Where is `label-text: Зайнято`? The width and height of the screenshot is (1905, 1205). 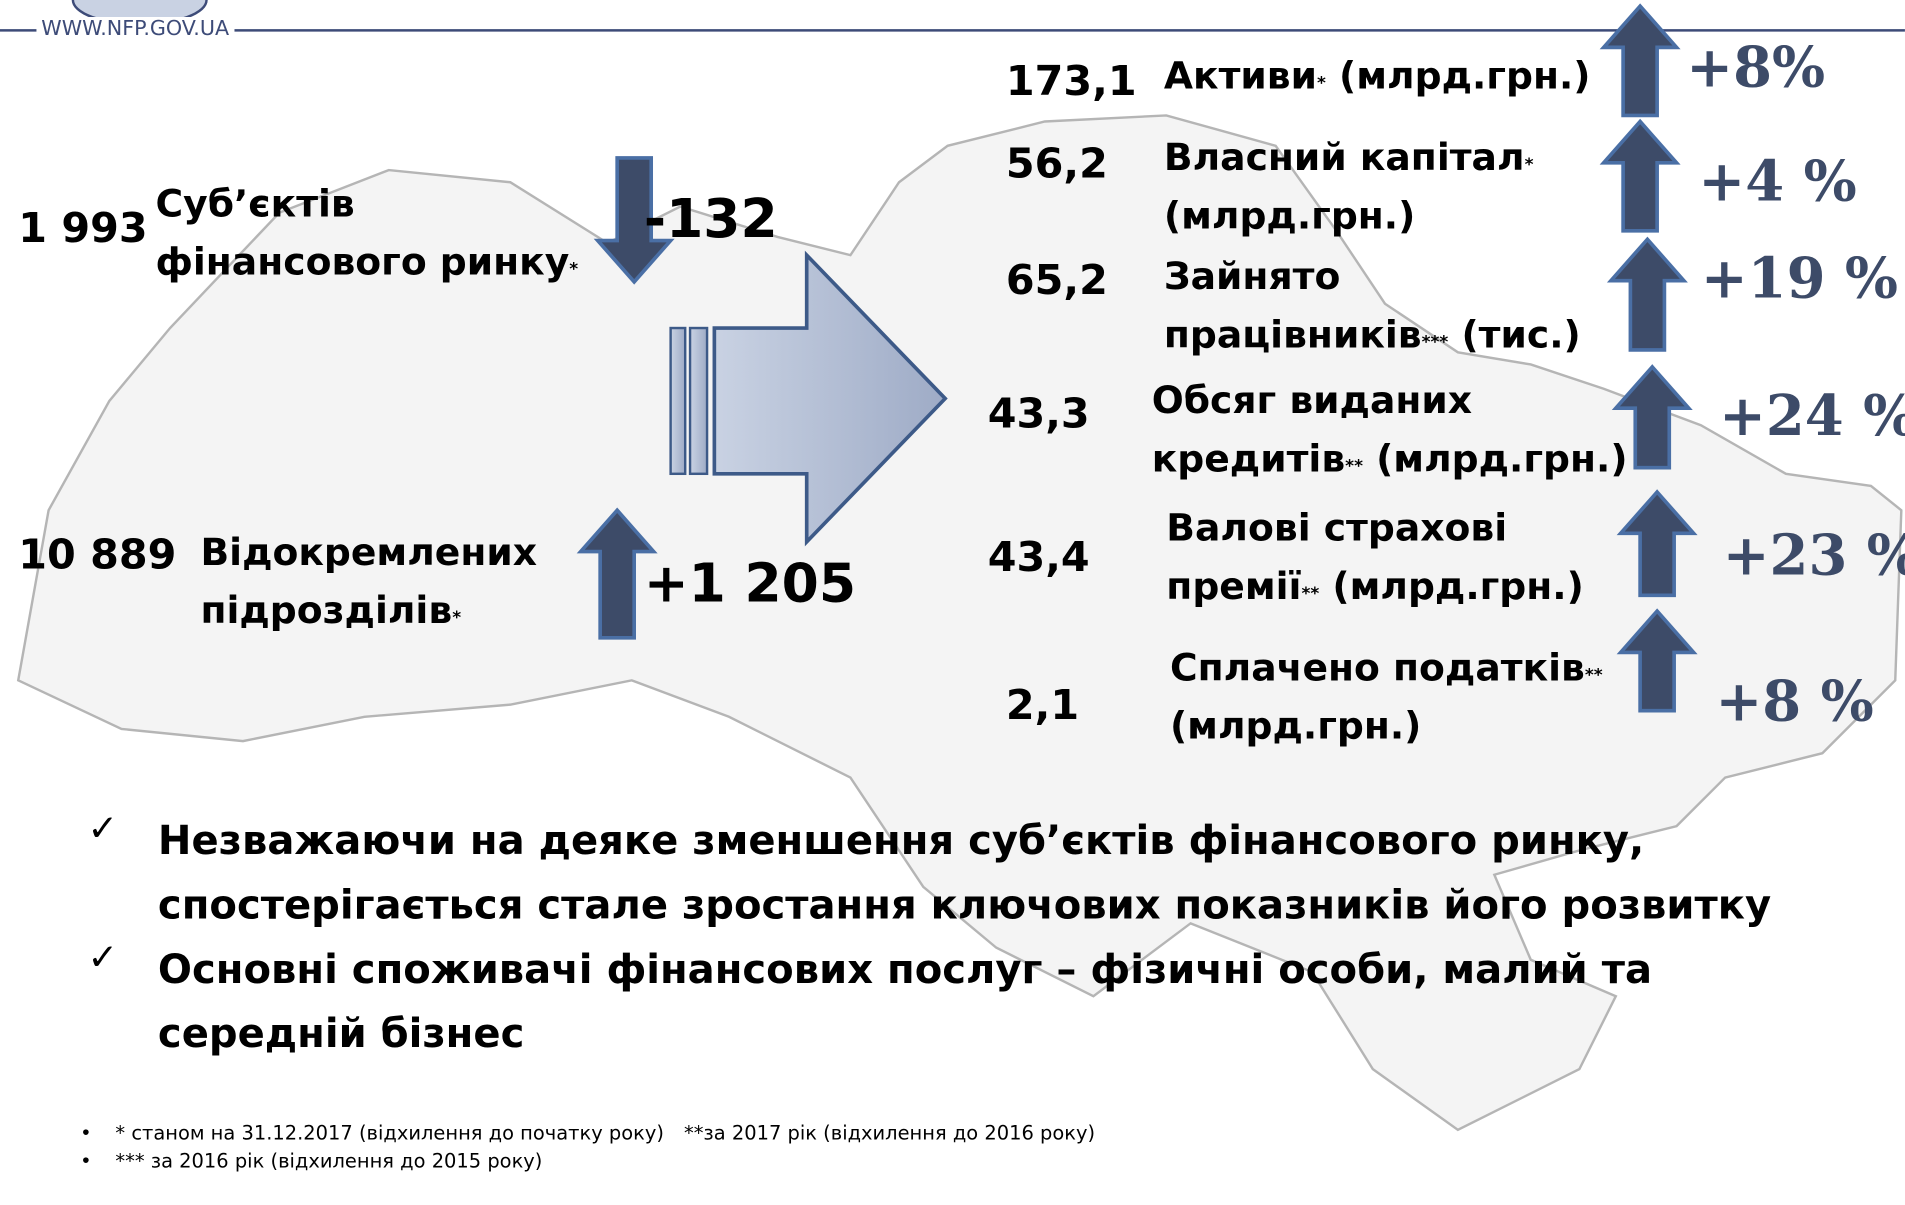 label-text: Зайнято is located at coordinates (1252, 277).